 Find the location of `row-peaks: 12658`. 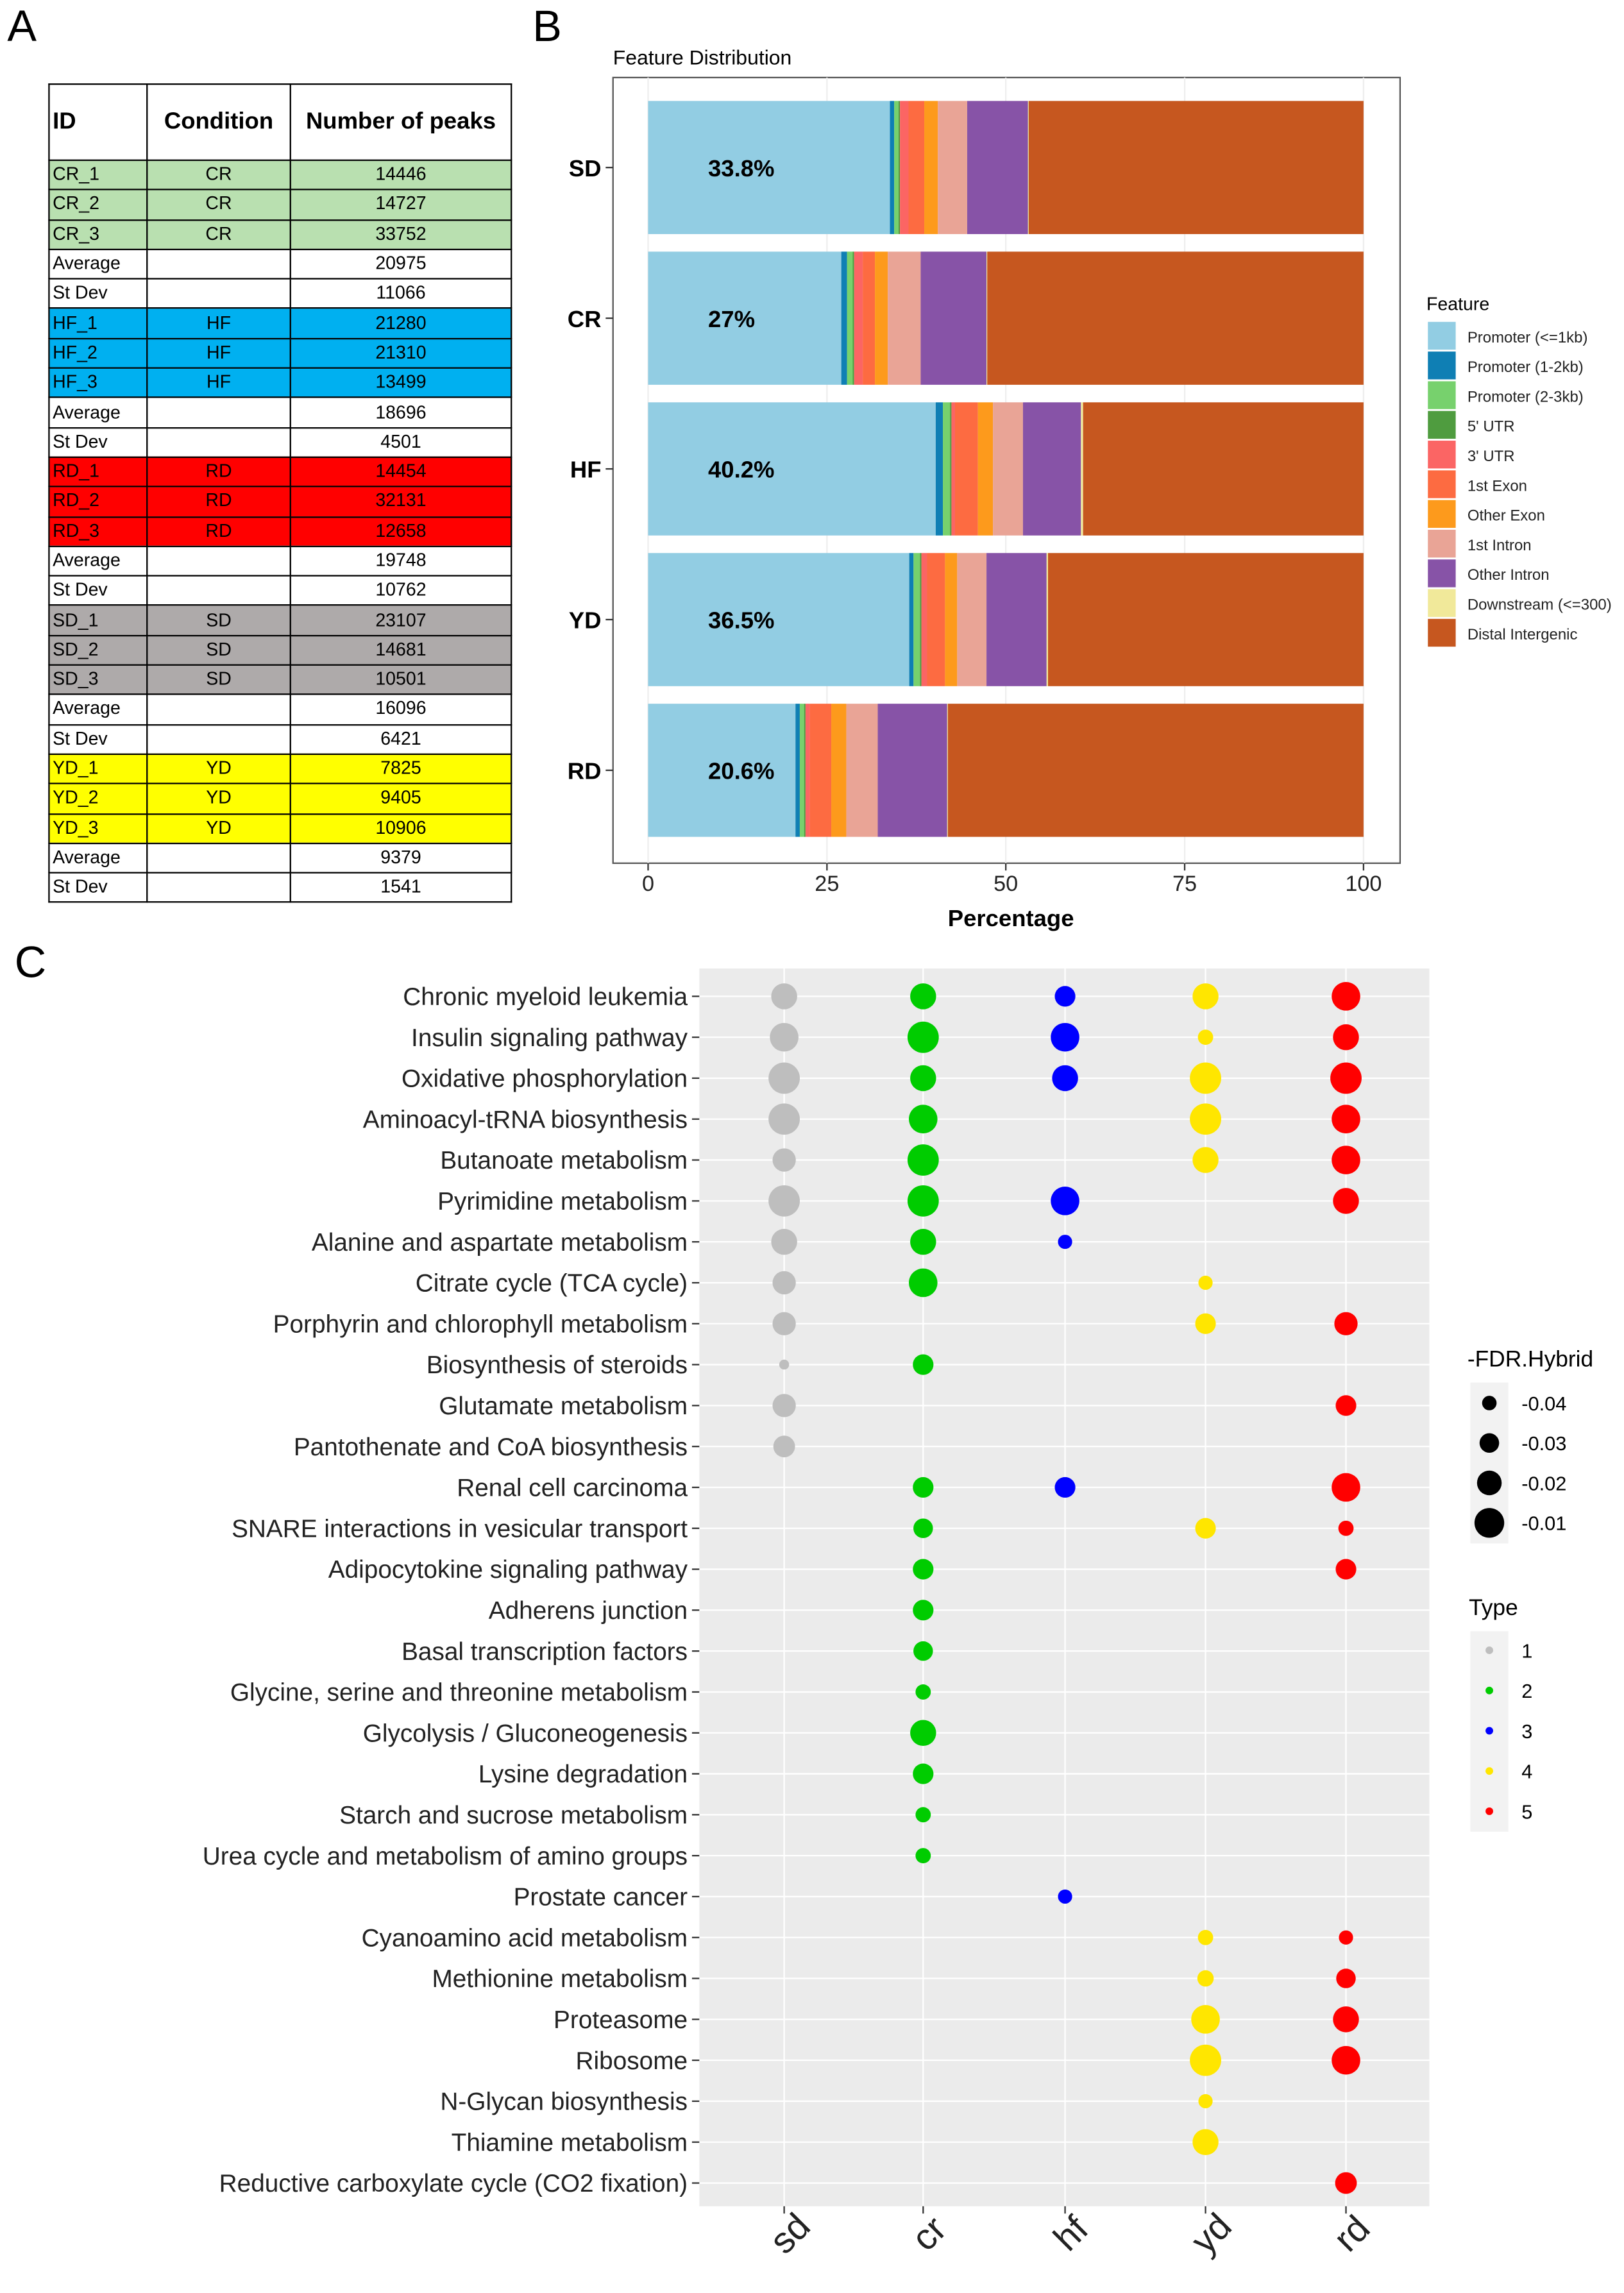

row-peaks: 12658 is located at coordinates (400, 531).